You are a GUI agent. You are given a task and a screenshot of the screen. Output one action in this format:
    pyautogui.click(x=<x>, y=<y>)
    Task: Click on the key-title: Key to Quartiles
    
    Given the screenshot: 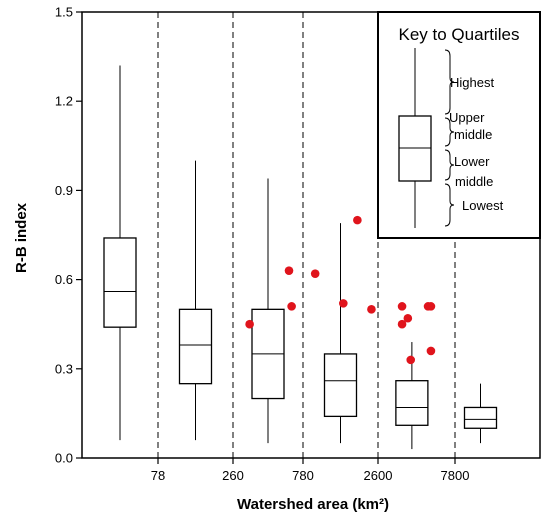 What is the action you would take?
    pyautogui.click(x=459, y=34)
    